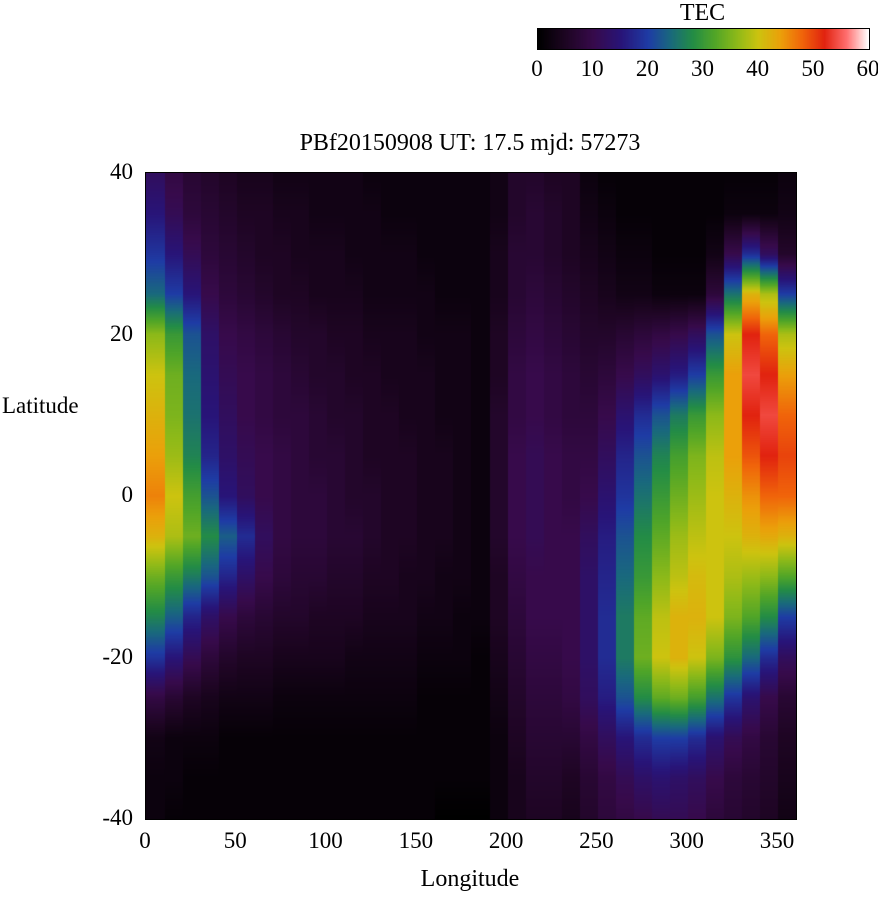 This screenshot has width=878, height=900. I want to click on colorbar-tick-label: 50, so click(813, 68).